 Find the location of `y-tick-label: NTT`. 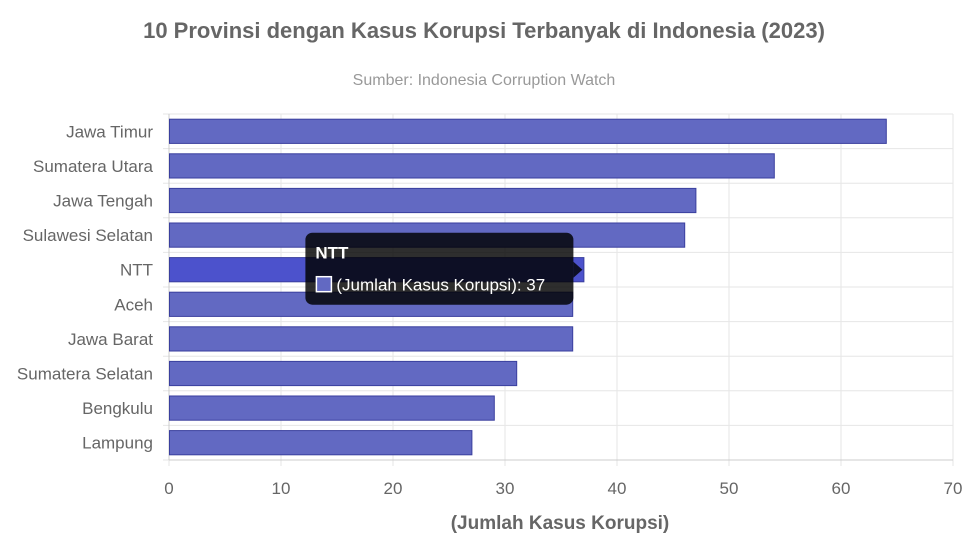

y-tick-label: NTT is located at coordinates (136, 270).